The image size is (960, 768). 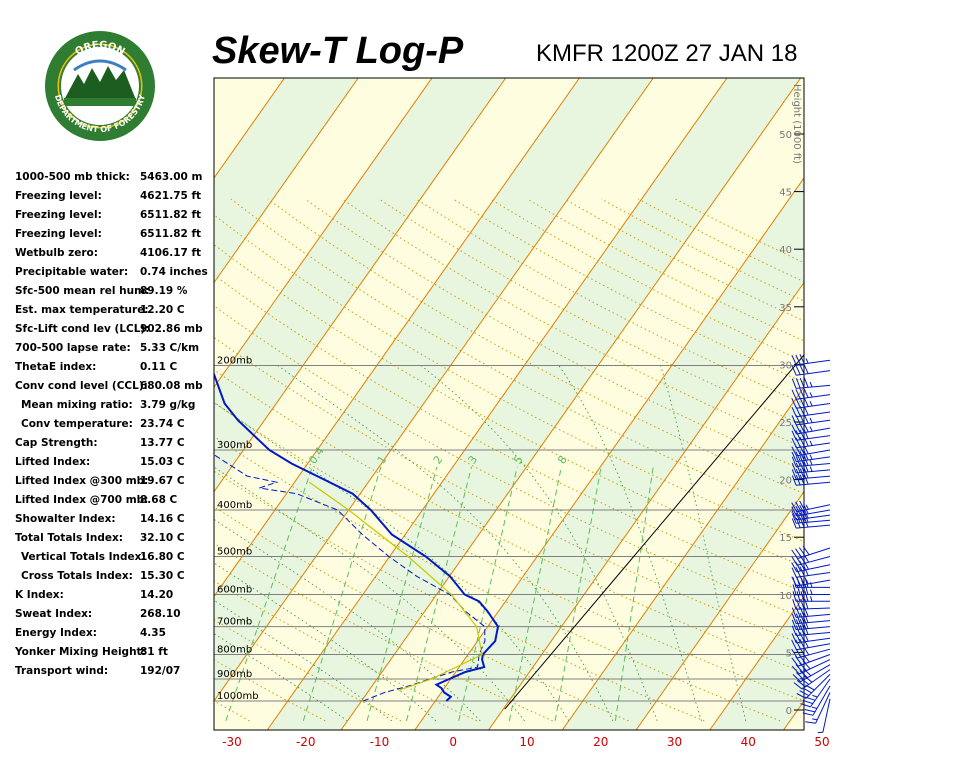 I want to click on index-row: Conv cond level (CCL): 680.08 mb, so click(x=115, y=386).